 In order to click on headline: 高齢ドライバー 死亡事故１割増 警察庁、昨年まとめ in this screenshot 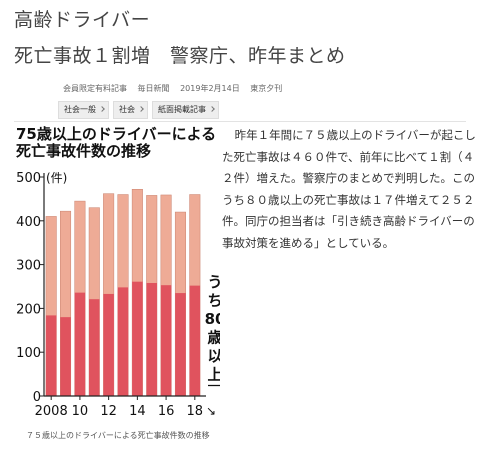, I will do `click(180, 38)`.